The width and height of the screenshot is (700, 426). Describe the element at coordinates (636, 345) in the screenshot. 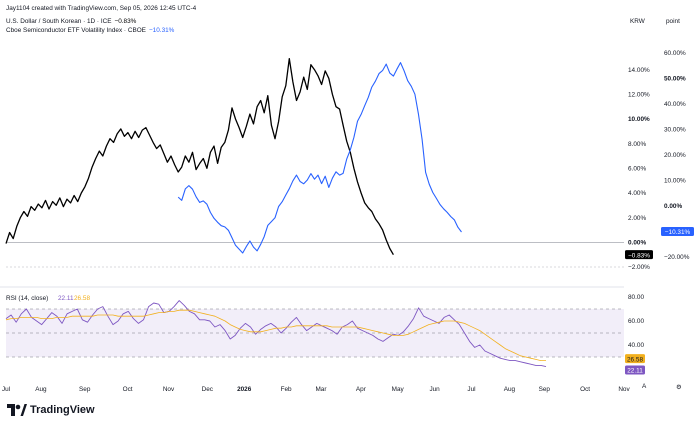

I see `rsi-tick-label: 40.00` at that location.